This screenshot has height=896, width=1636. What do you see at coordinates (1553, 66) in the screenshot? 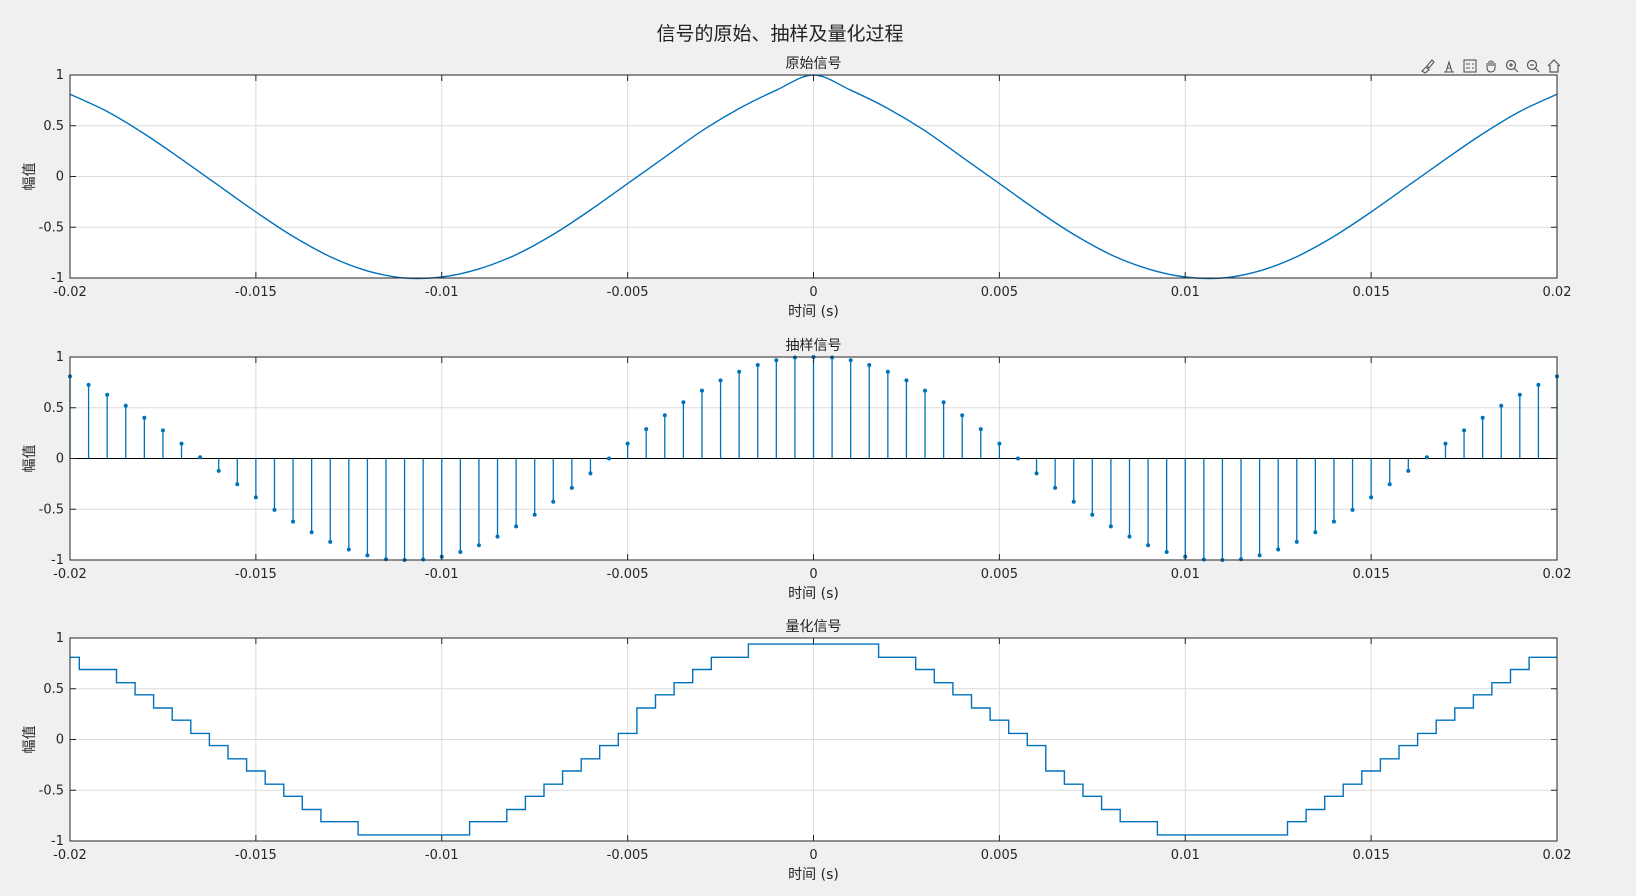
I see `home-icon` at bounding box center [1553, 66].